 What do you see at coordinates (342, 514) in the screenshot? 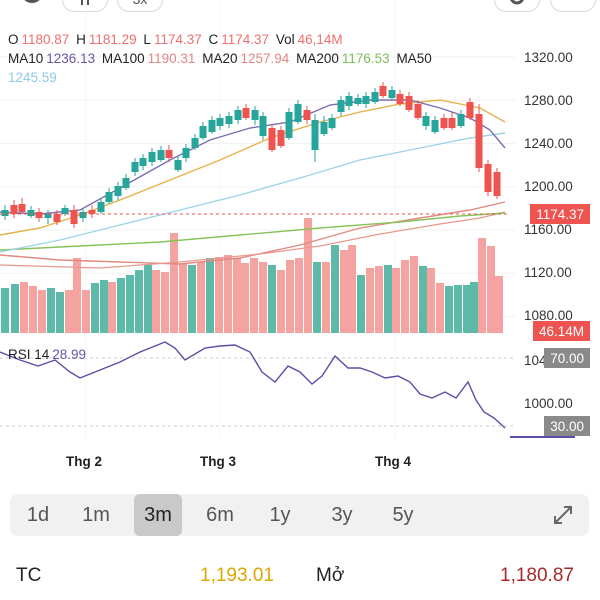
I see `period-3y: 3y` at bounding box center [342, 514].